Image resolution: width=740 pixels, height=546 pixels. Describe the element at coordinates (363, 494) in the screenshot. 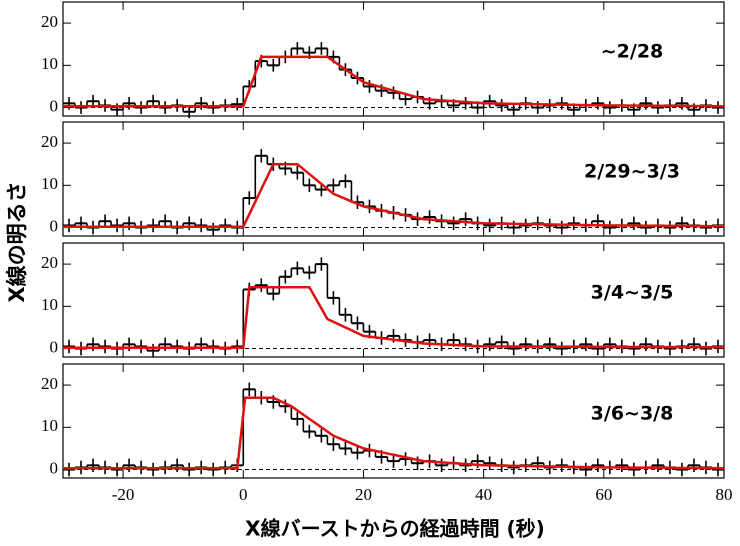

I see `x-tick-label: 20` at that location.